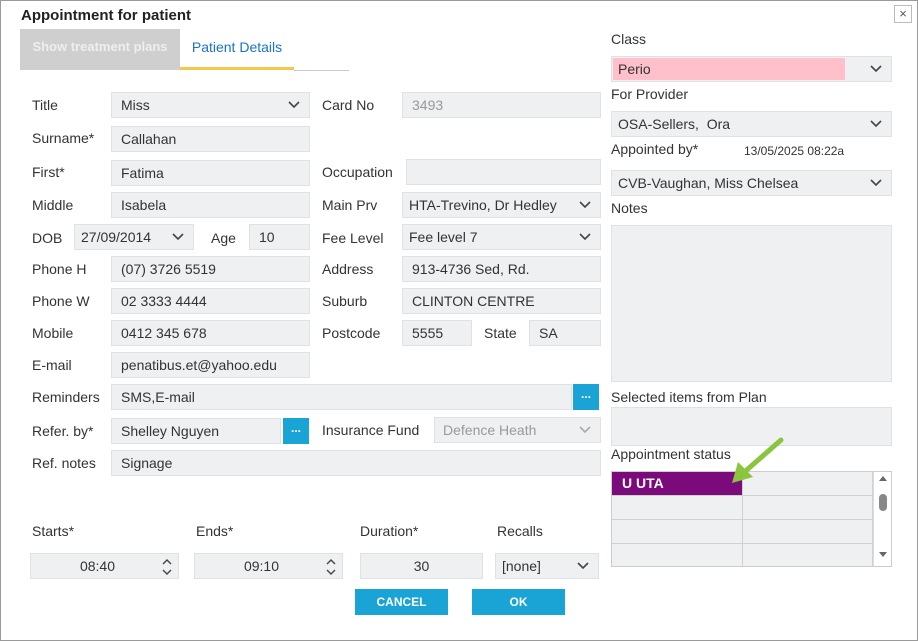  Describe the element at coordinates (196, 431) in the screenshot. I see `refer-by-field: Shelley Nguyen` at that location.